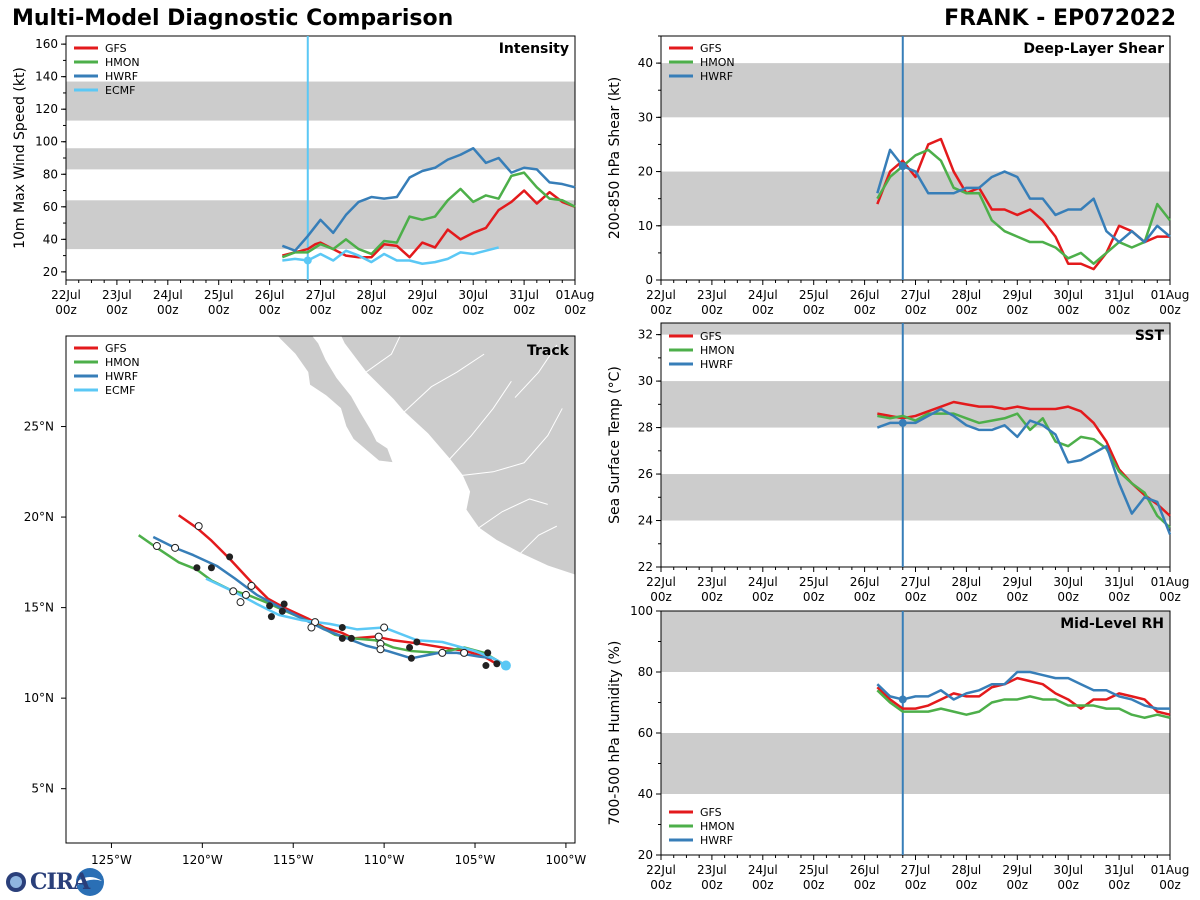  Describe the element at coordinates (1023, 704) in the screenshot. I see `rh-series-hmon` at that location.